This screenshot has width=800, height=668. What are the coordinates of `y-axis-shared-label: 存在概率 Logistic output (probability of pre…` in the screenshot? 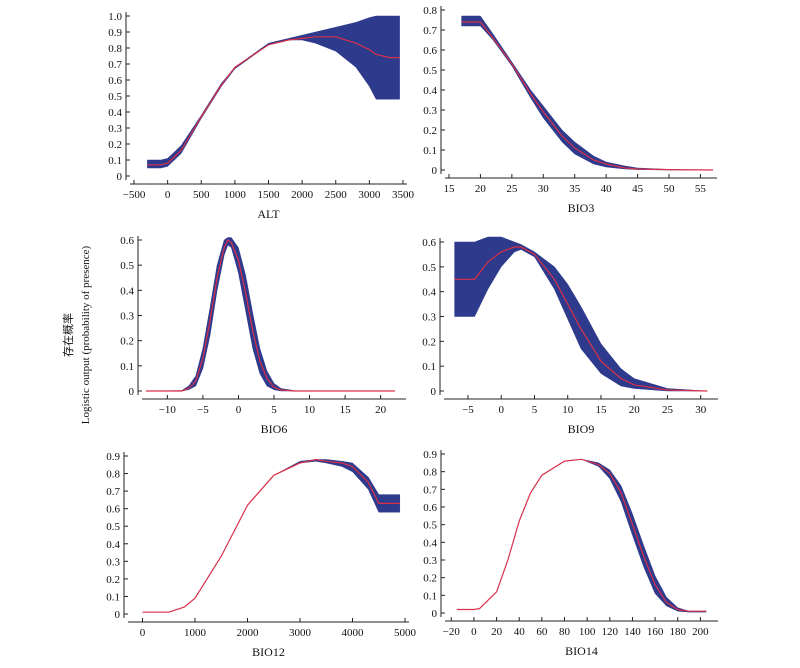 It's located at (76, 334).